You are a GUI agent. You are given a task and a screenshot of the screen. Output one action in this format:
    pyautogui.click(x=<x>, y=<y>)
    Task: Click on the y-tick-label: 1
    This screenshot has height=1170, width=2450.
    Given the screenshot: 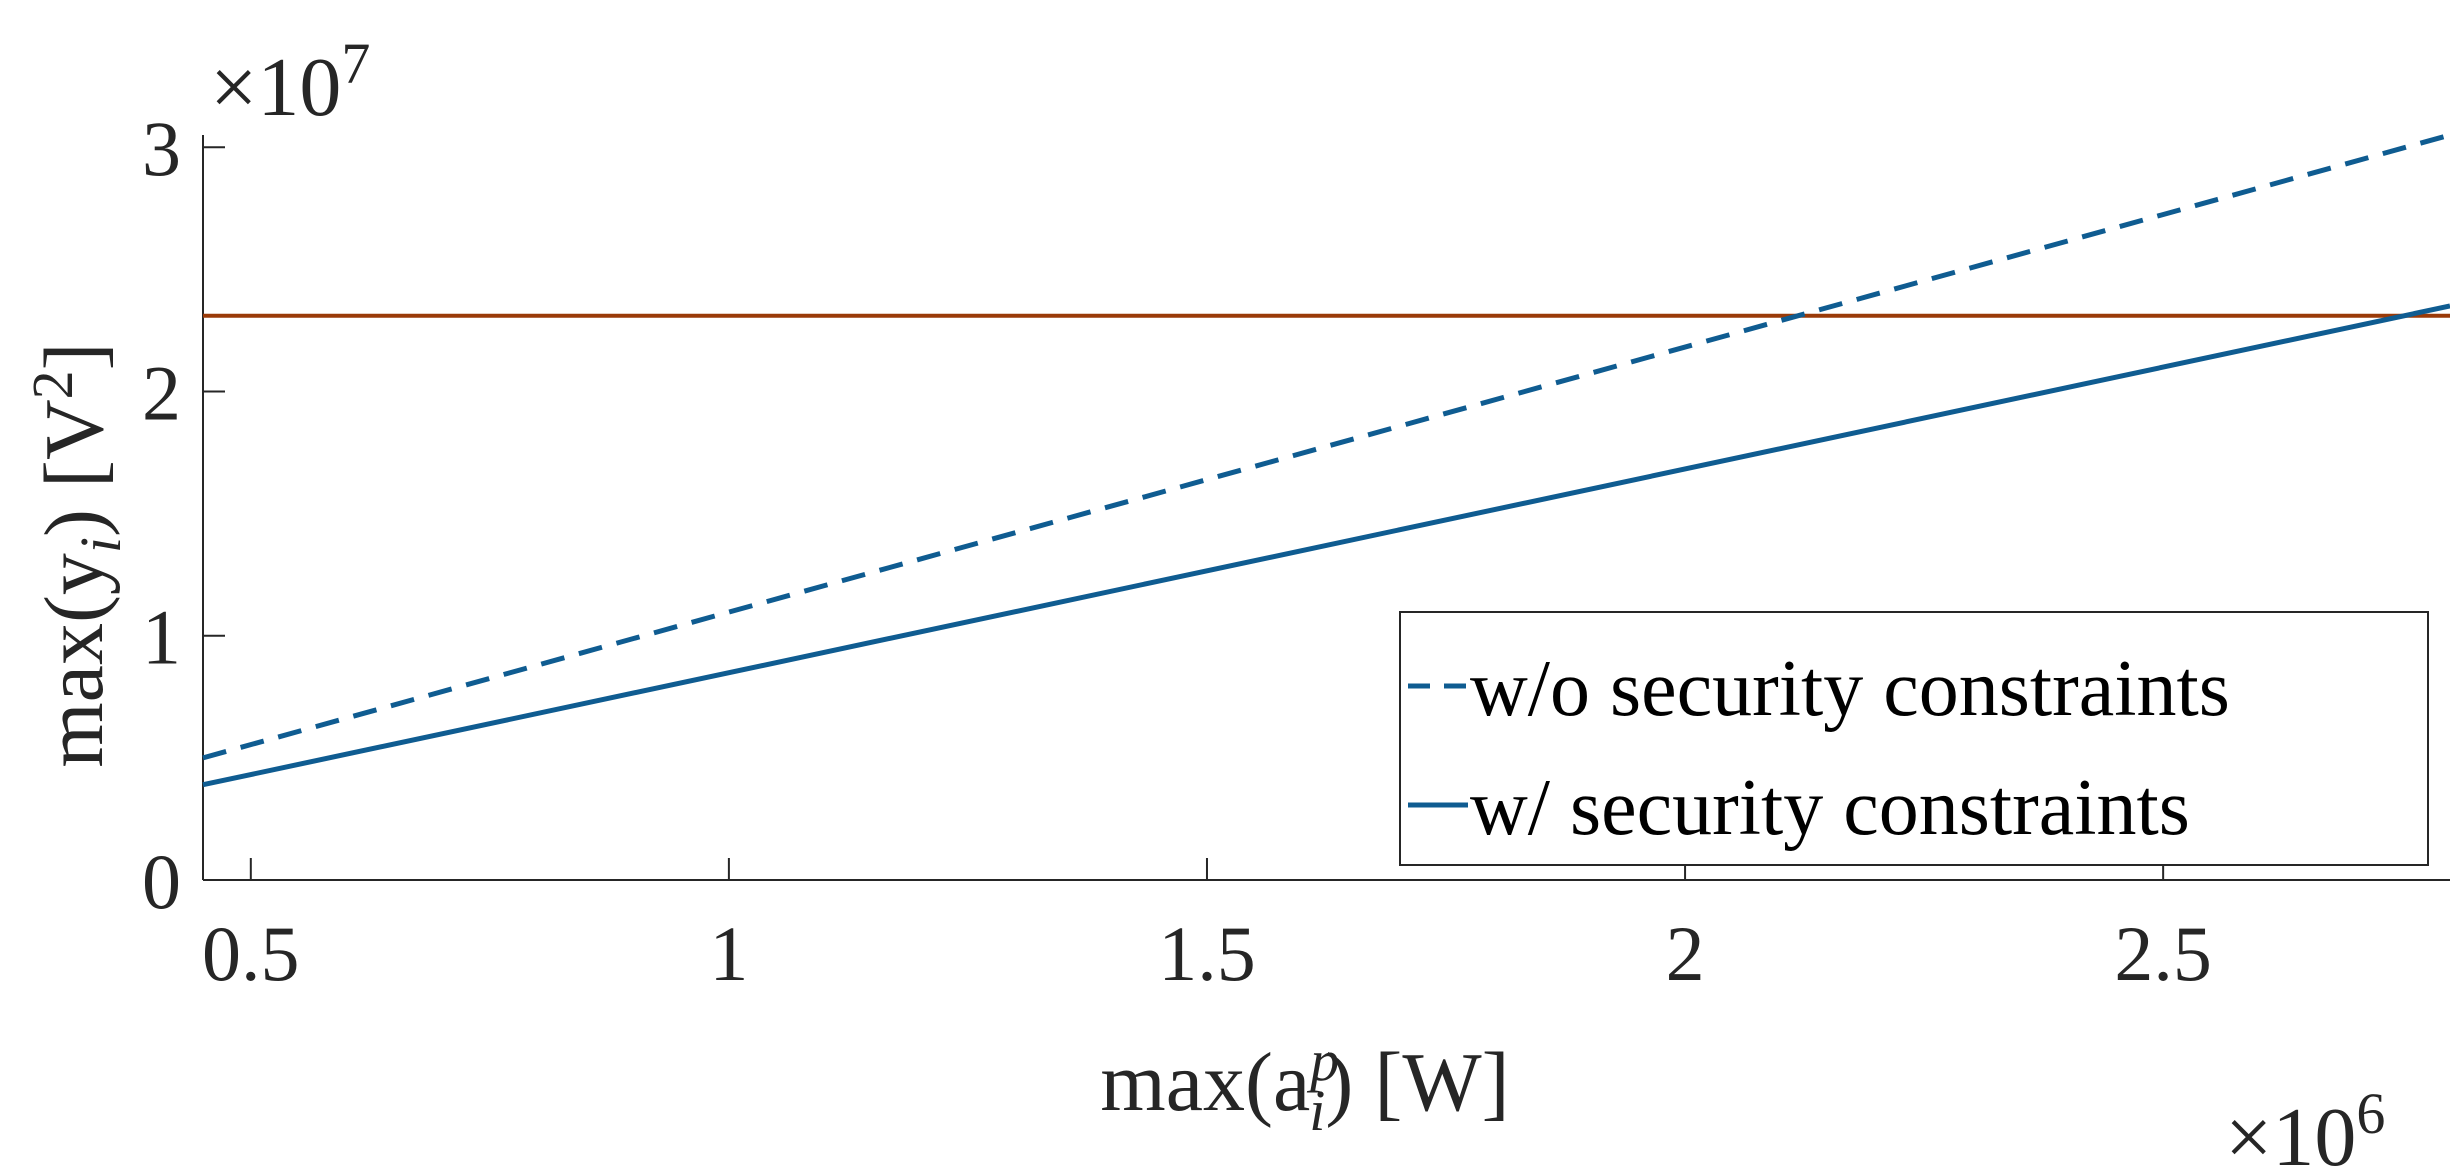 What is the action you would take?
    pyautogui.click(x=161, y=637)
    